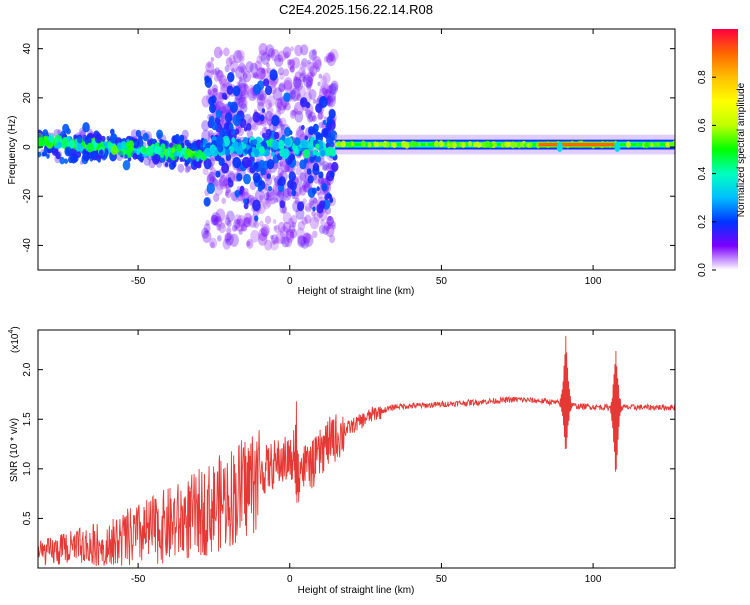  I want to click on colorbar-ticks: 0.0 0.2 0.4 0.6 0.8, so click(706, 173).